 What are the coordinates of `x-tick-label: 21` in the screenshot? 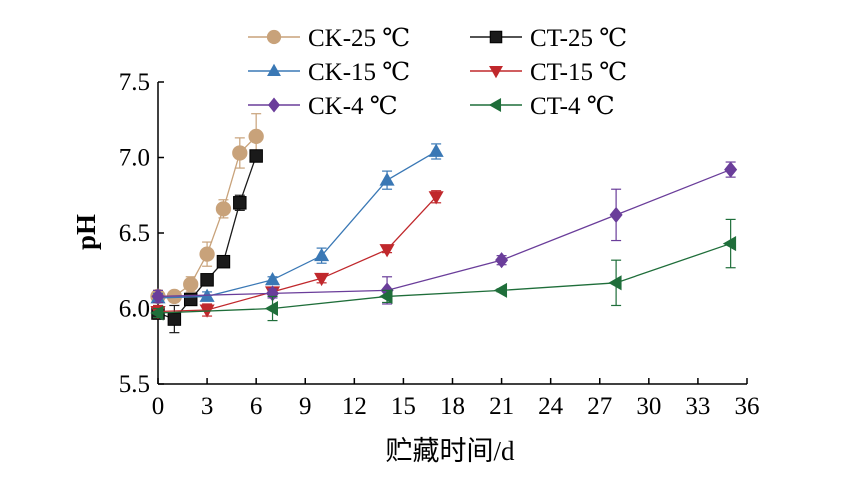 It's located at (501, 406).